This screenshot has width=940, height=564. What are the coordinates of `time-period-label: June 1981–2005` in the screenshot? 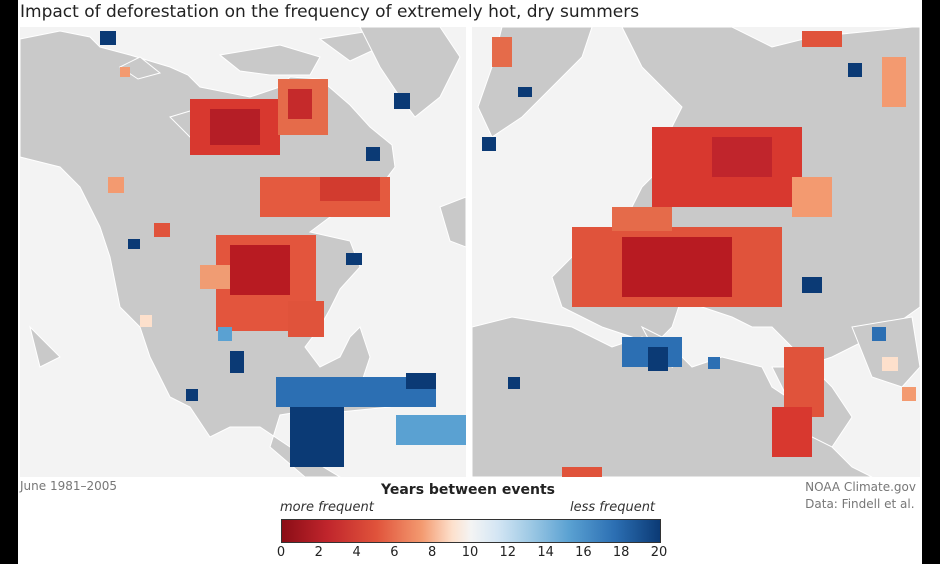 It's located at (69, 486).